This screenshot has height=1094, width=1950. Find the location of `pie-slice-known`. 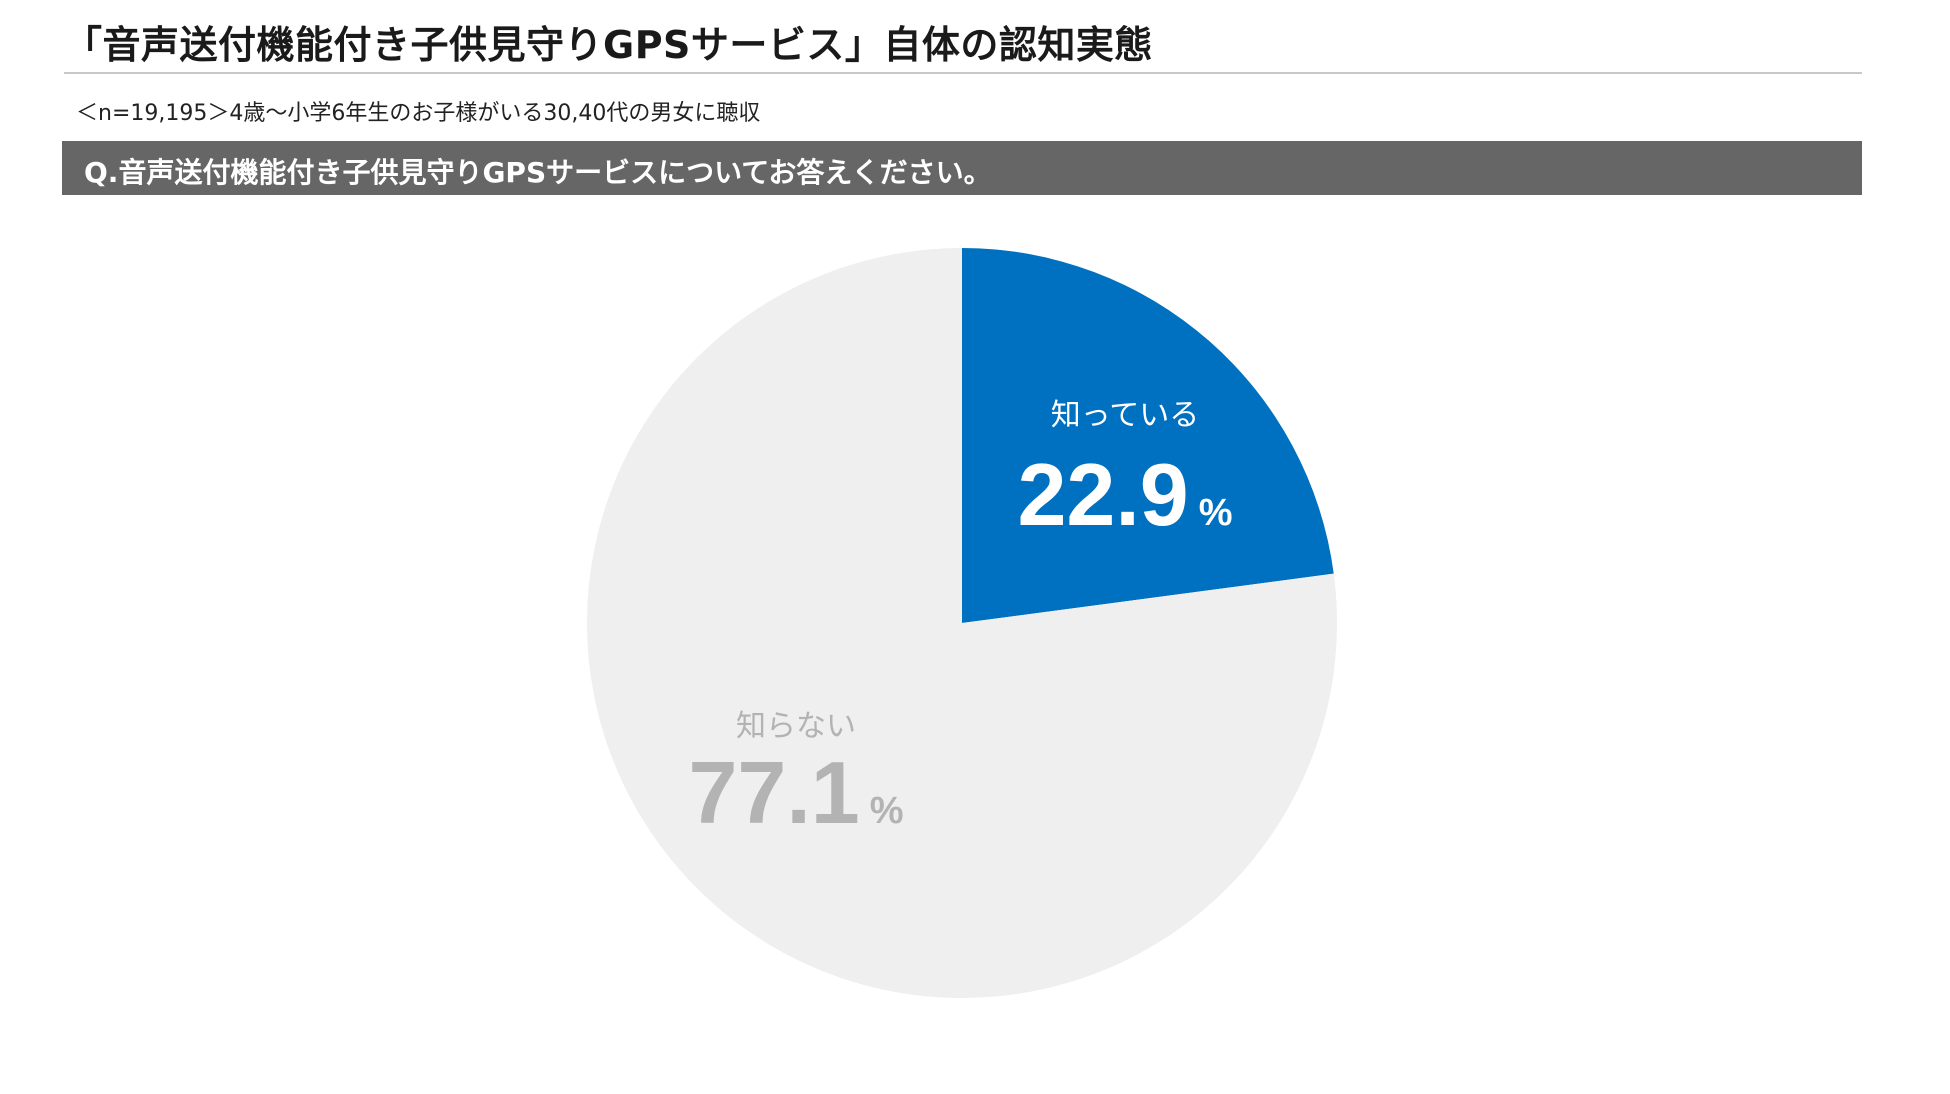

pie-slice-known is located at coordinates (1148, 435).